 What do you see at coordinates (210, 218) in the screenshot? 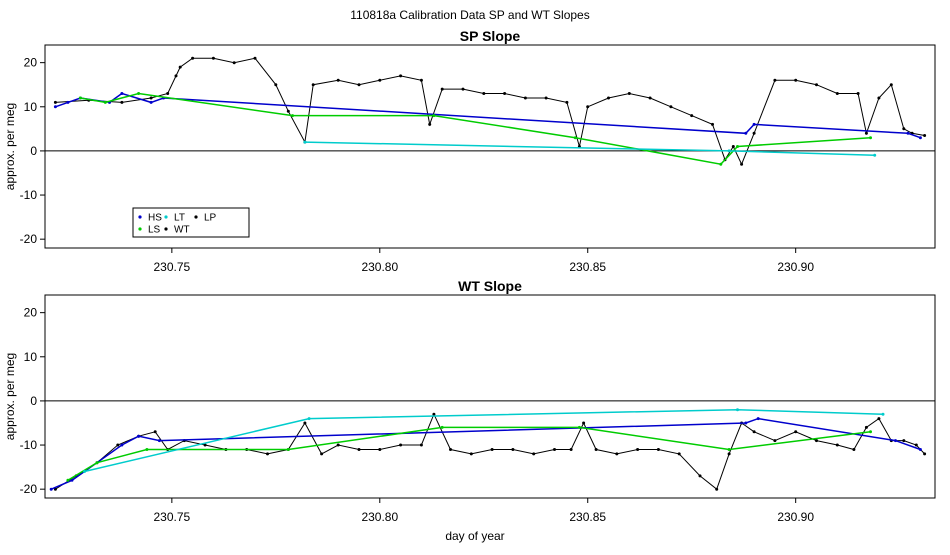
I see `legend-label-lp: LP` at bounding box center [210, 218].